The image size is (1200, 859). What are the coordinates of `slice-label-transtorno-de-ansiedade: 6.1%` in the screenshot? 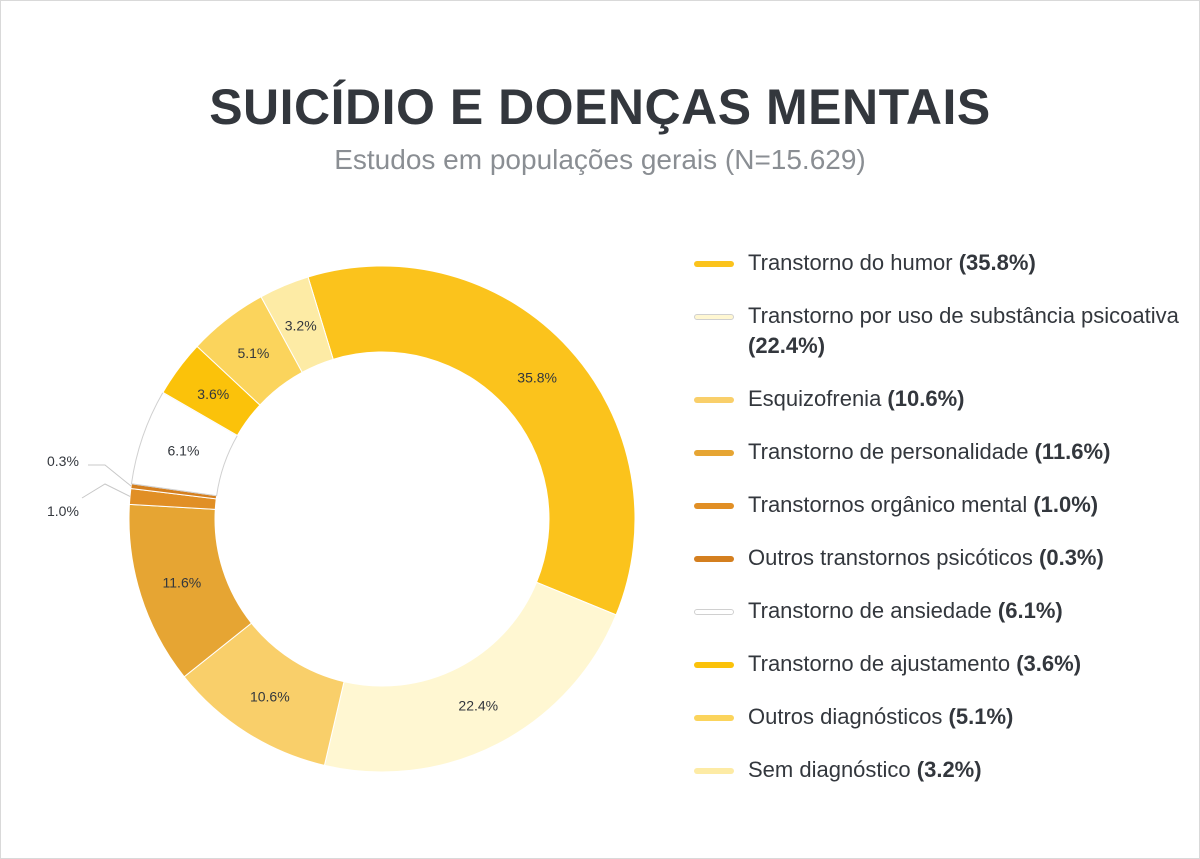 It's located at (184, 451).